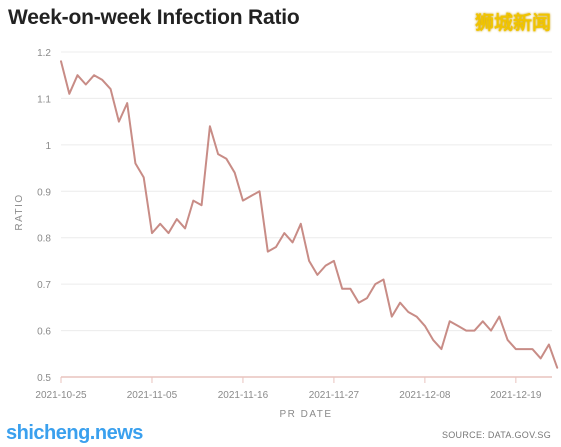  What do you see at coordinates (44, 332) in the screenshot?
I see `y-tick-label: 0.6` at bounding box center [44, 332].